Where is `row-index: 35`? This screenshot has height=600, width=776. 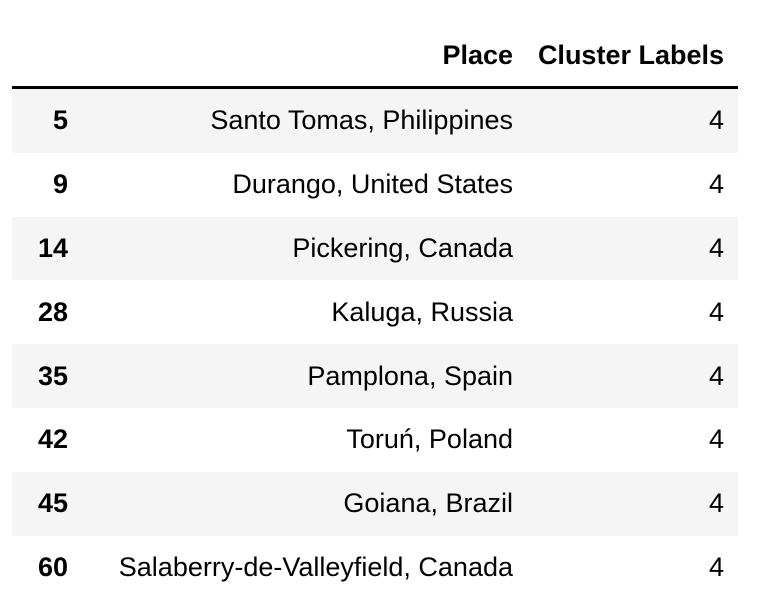
row-index: 35 is located at coordinates (52, 375).